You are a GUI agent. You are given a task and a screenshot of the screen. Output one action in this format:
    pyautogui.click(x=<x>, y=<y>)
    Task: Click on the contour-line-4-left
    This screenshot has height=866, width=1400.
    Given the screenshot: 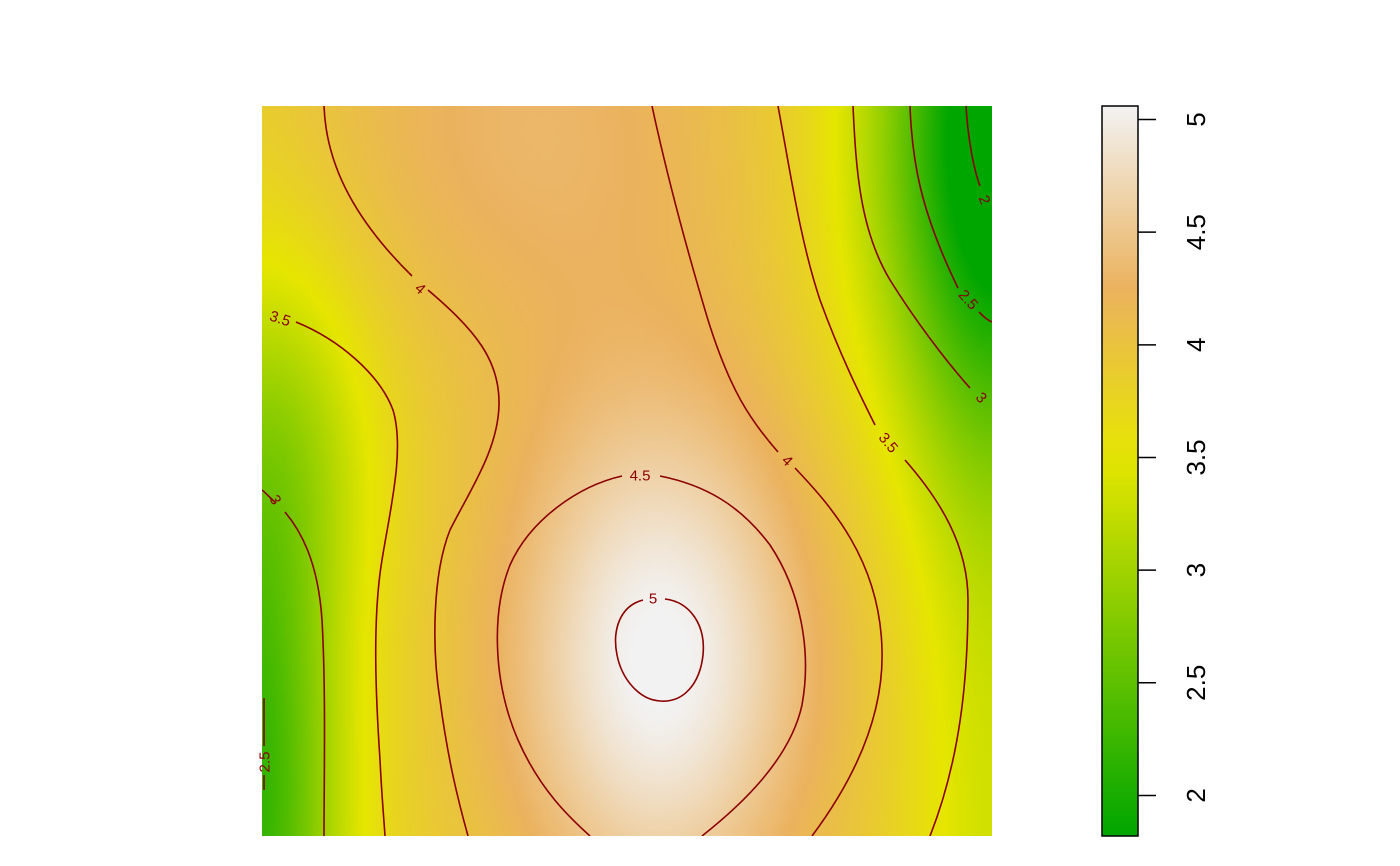 What is the action you would take?
    pyautogui.click(x=411, y=471)
    